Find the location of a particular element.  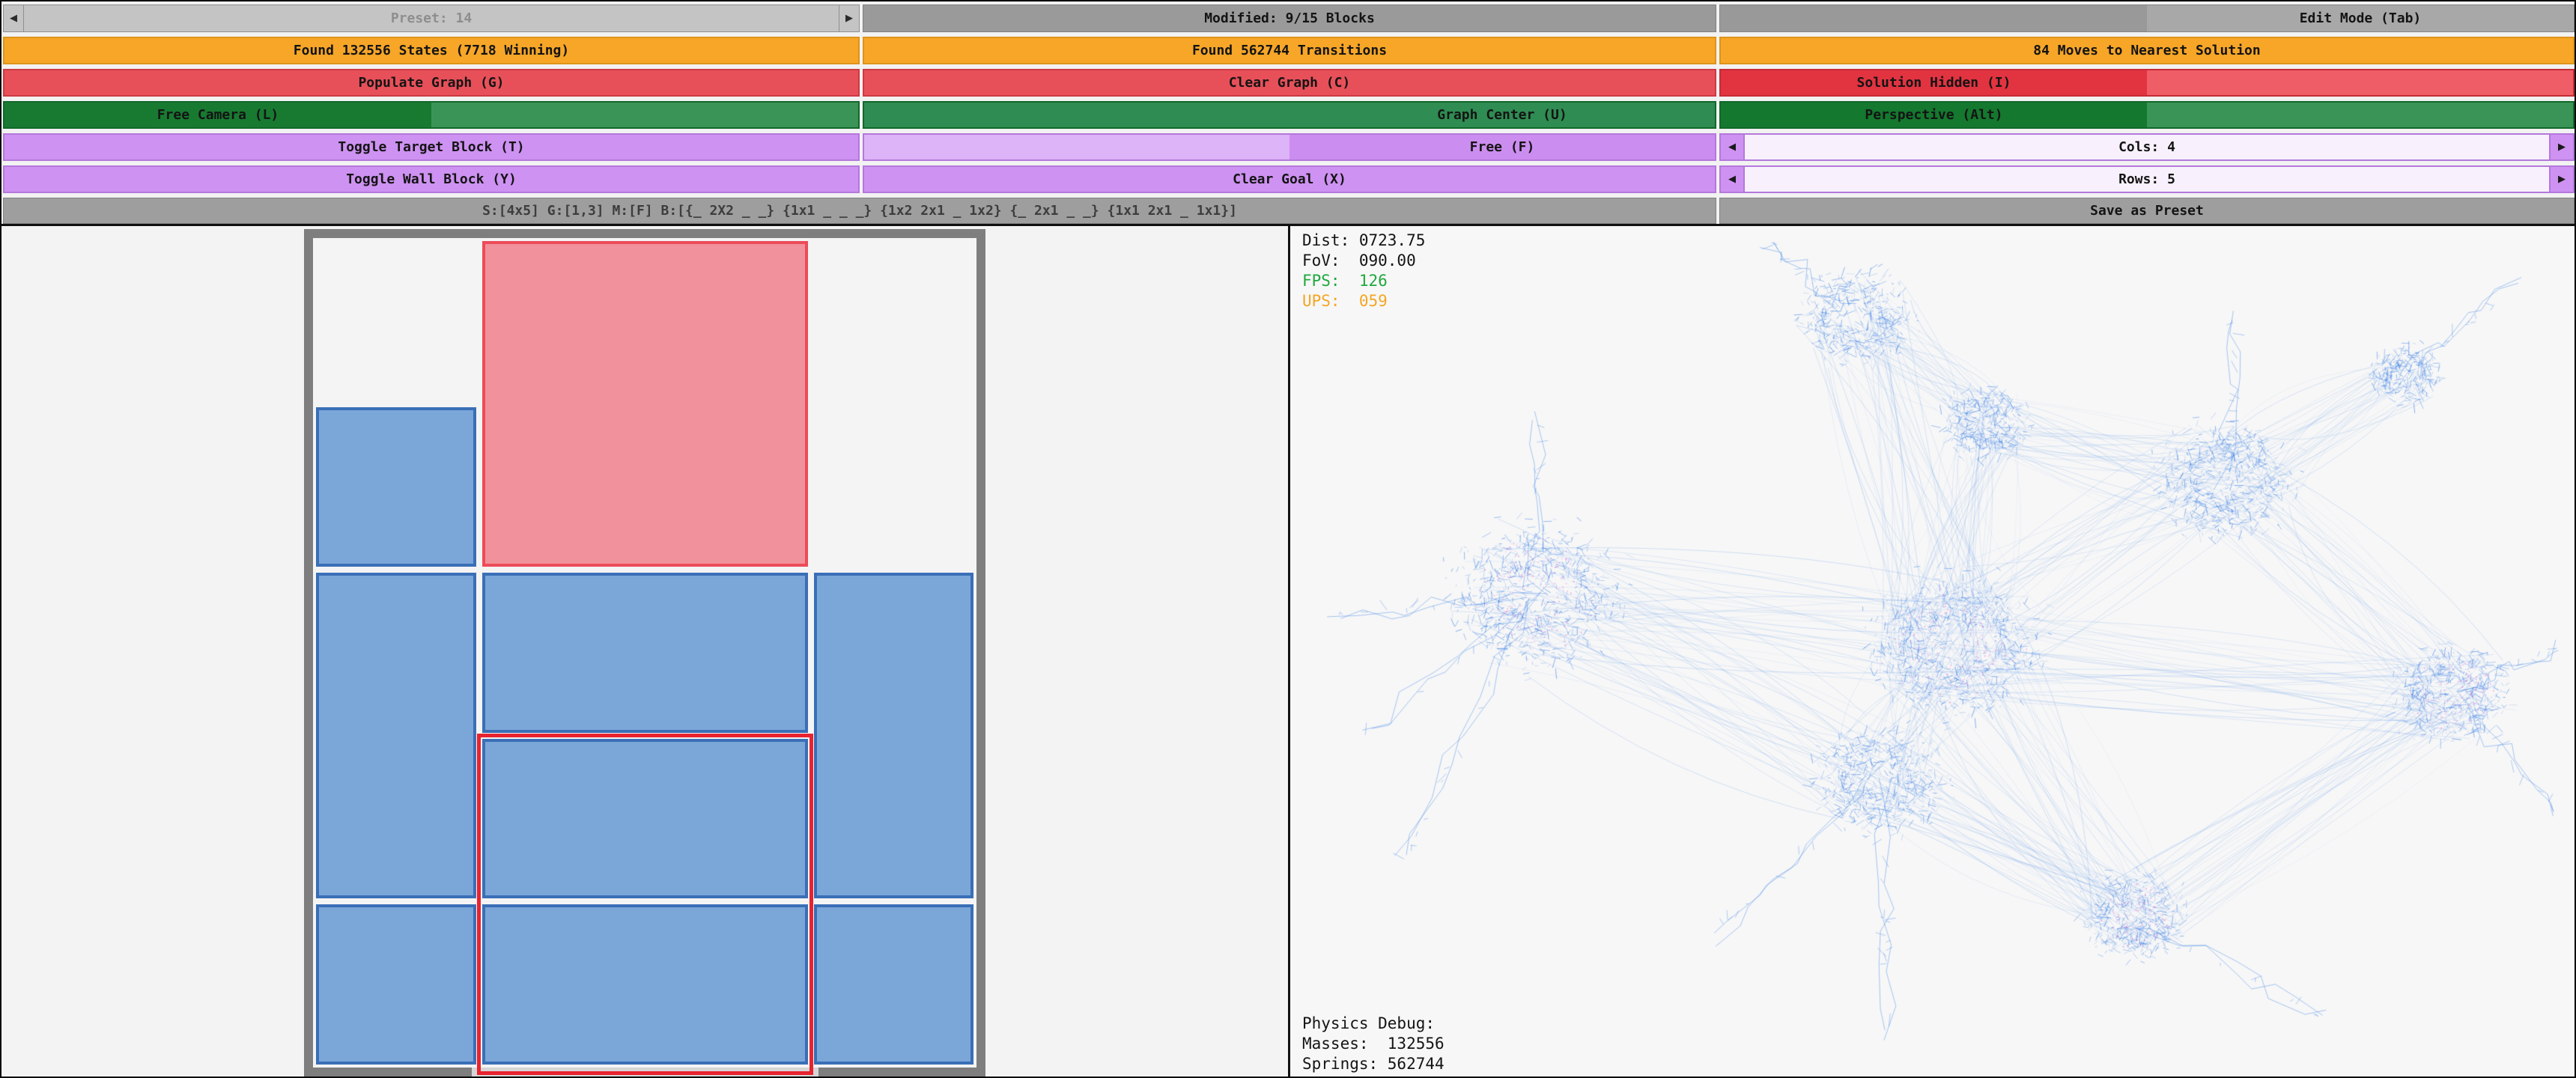

preset-stepper: ◀ Preset: 14 ▶ is located at coordinates (431, 18).